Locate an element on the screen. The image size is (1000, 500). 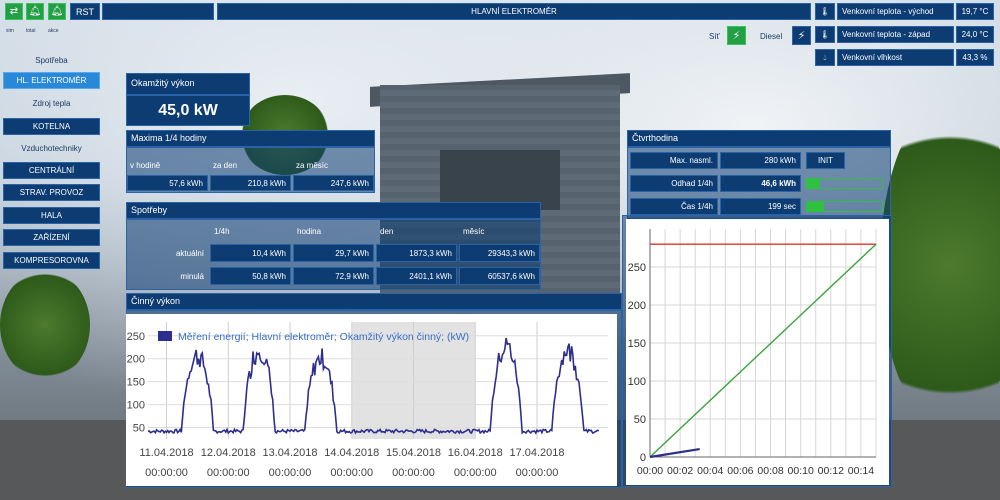
x-tick-label: 17.04.2018 is located at coordinates (536, 453).